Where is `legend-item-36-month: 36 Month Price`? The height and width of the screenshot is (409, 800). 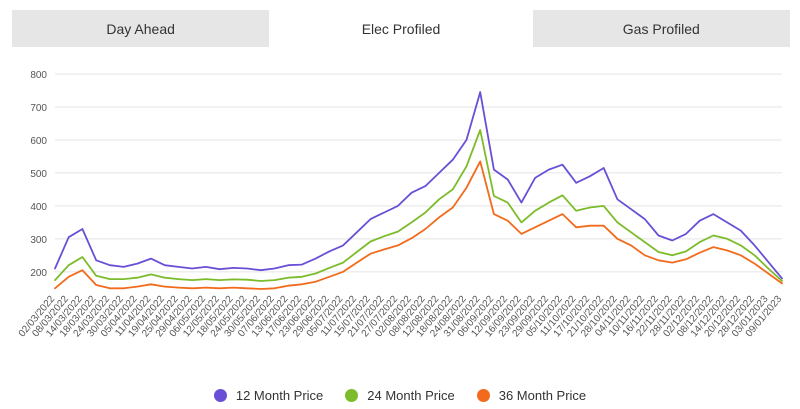 legend-item-36-month: 36 Month Price is located at coordinates (531, 395).